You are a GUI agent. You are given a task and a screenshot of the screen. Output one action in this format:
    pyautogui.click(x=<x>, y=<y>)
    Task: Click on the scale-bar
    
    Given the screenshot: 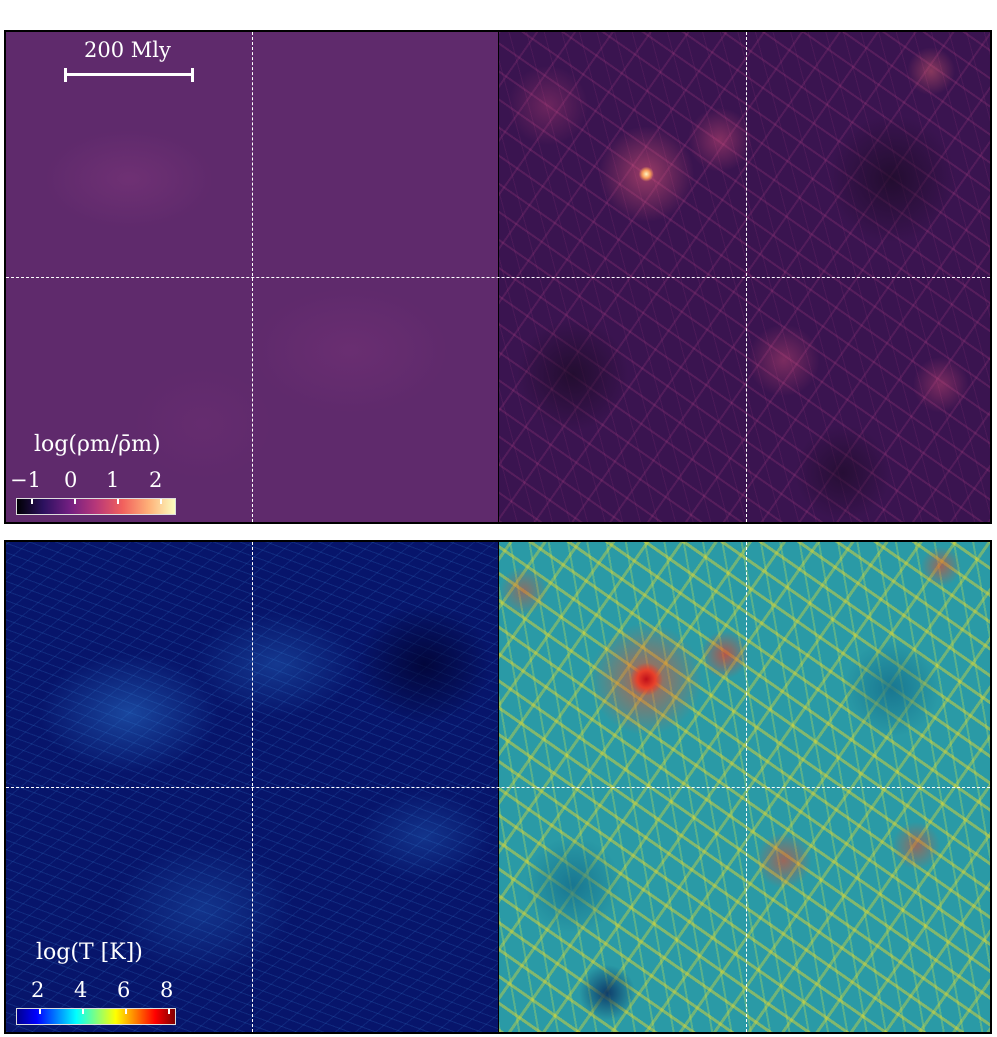 What is the action you would take?
    pyautogui.click(x=129, y=75)
    